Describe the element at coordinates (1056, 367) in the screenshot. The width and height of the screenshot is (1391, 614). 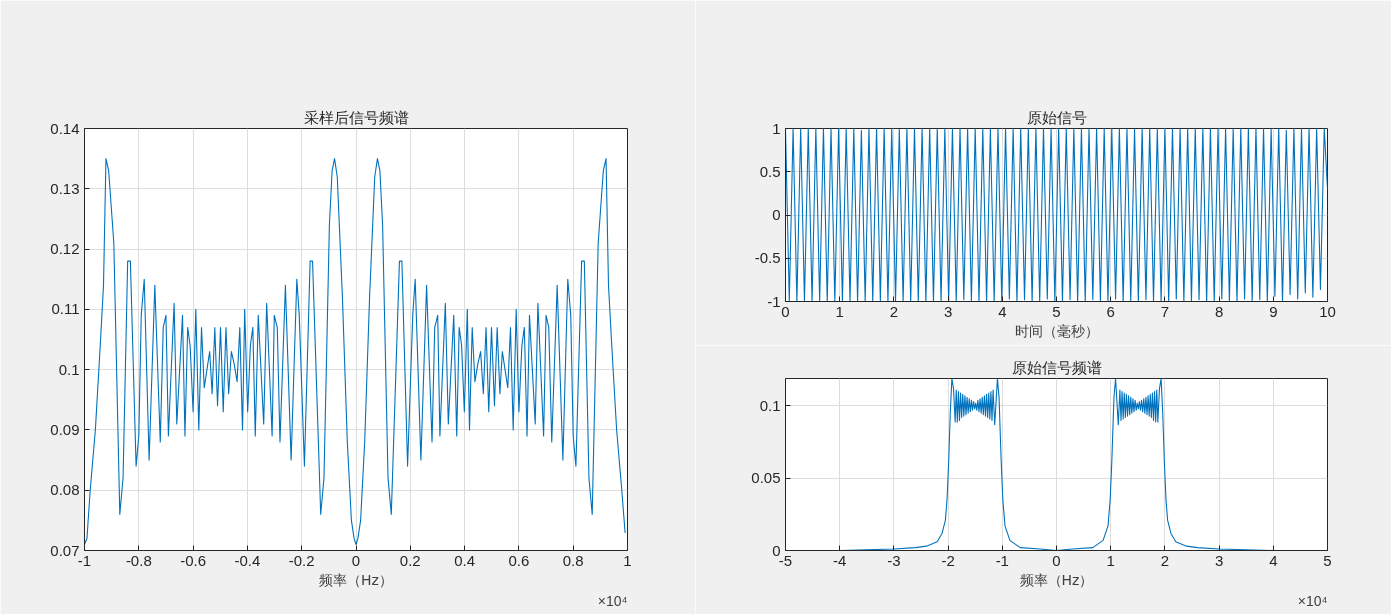
I see `chart-title: 原始信号频谱` at that location.